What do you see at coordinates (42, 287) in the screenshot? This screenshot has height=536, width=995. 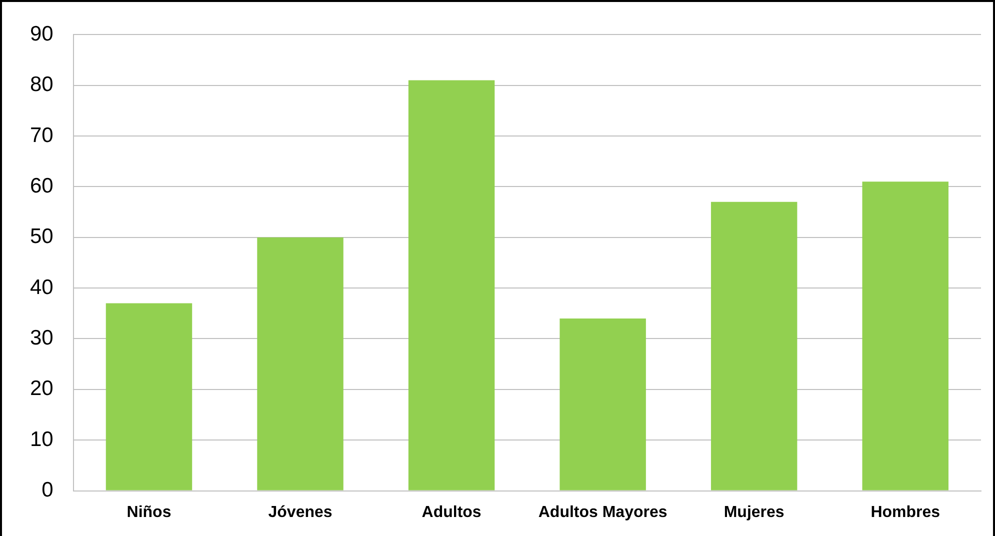 I see `y-tick-label: 40` at bounding box center [42, 287].